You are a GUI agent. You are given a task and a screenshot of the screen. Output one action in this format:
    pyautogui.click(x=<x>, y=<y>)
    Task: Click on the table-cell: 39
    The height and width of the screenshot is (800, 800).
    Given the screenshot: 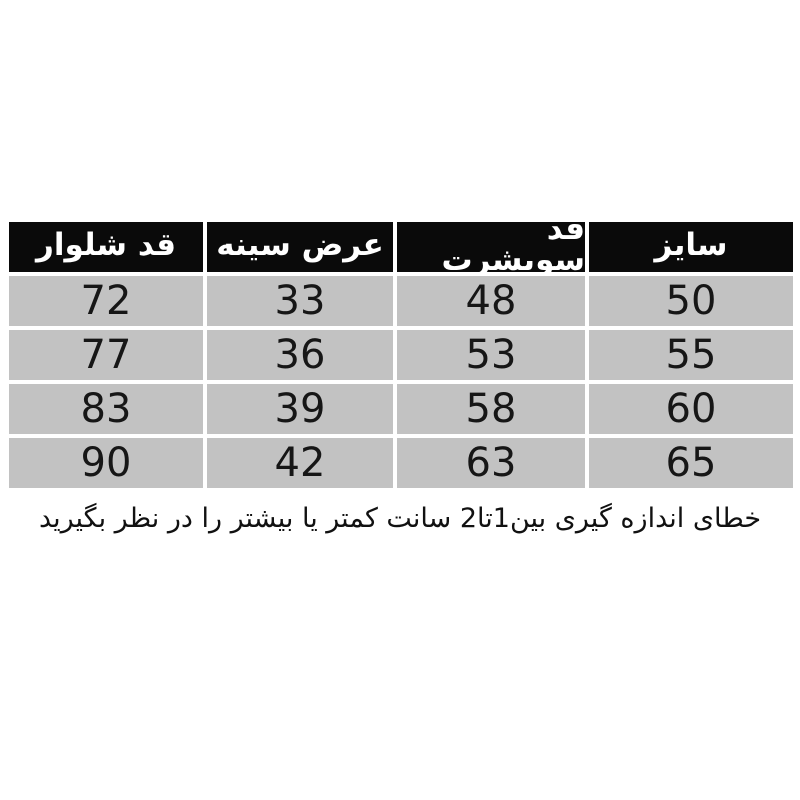 What is the action you would take?
    pyautogui.click(x=300, y=409)
    